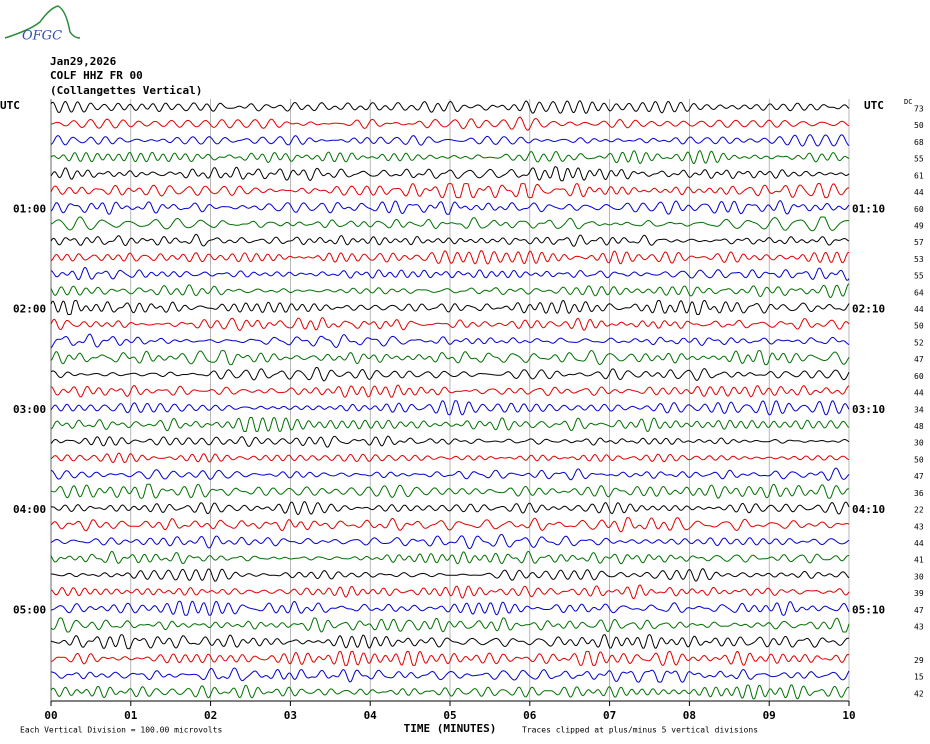 The width and height of the screenshot is (930, 744). I want to click on dc-offset: 49, so click(919, 225).